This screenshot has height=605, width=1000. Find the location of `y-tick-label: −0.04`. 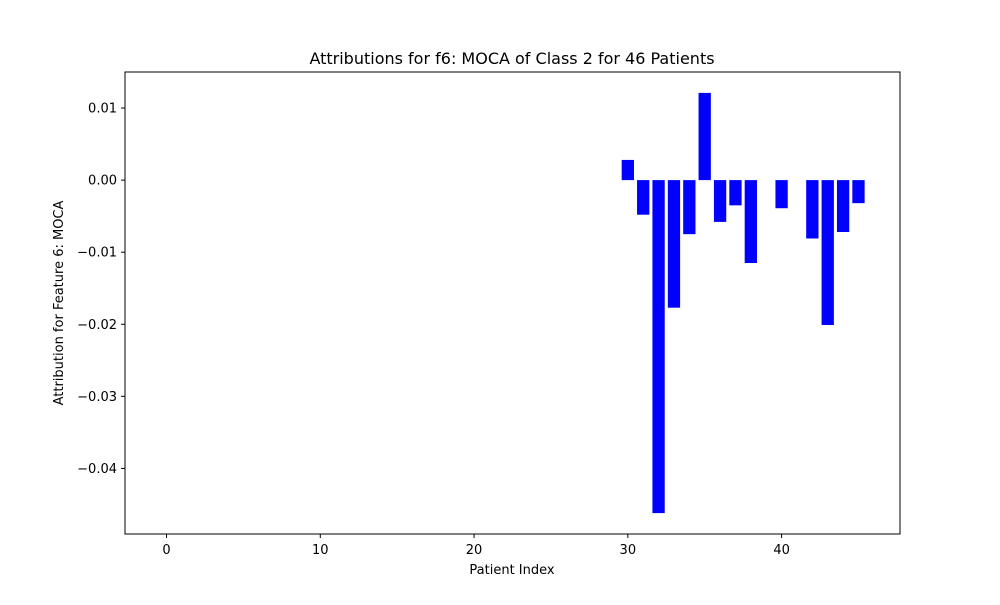

y-tick-label: −0.04 is located at coordinates (97, 469).